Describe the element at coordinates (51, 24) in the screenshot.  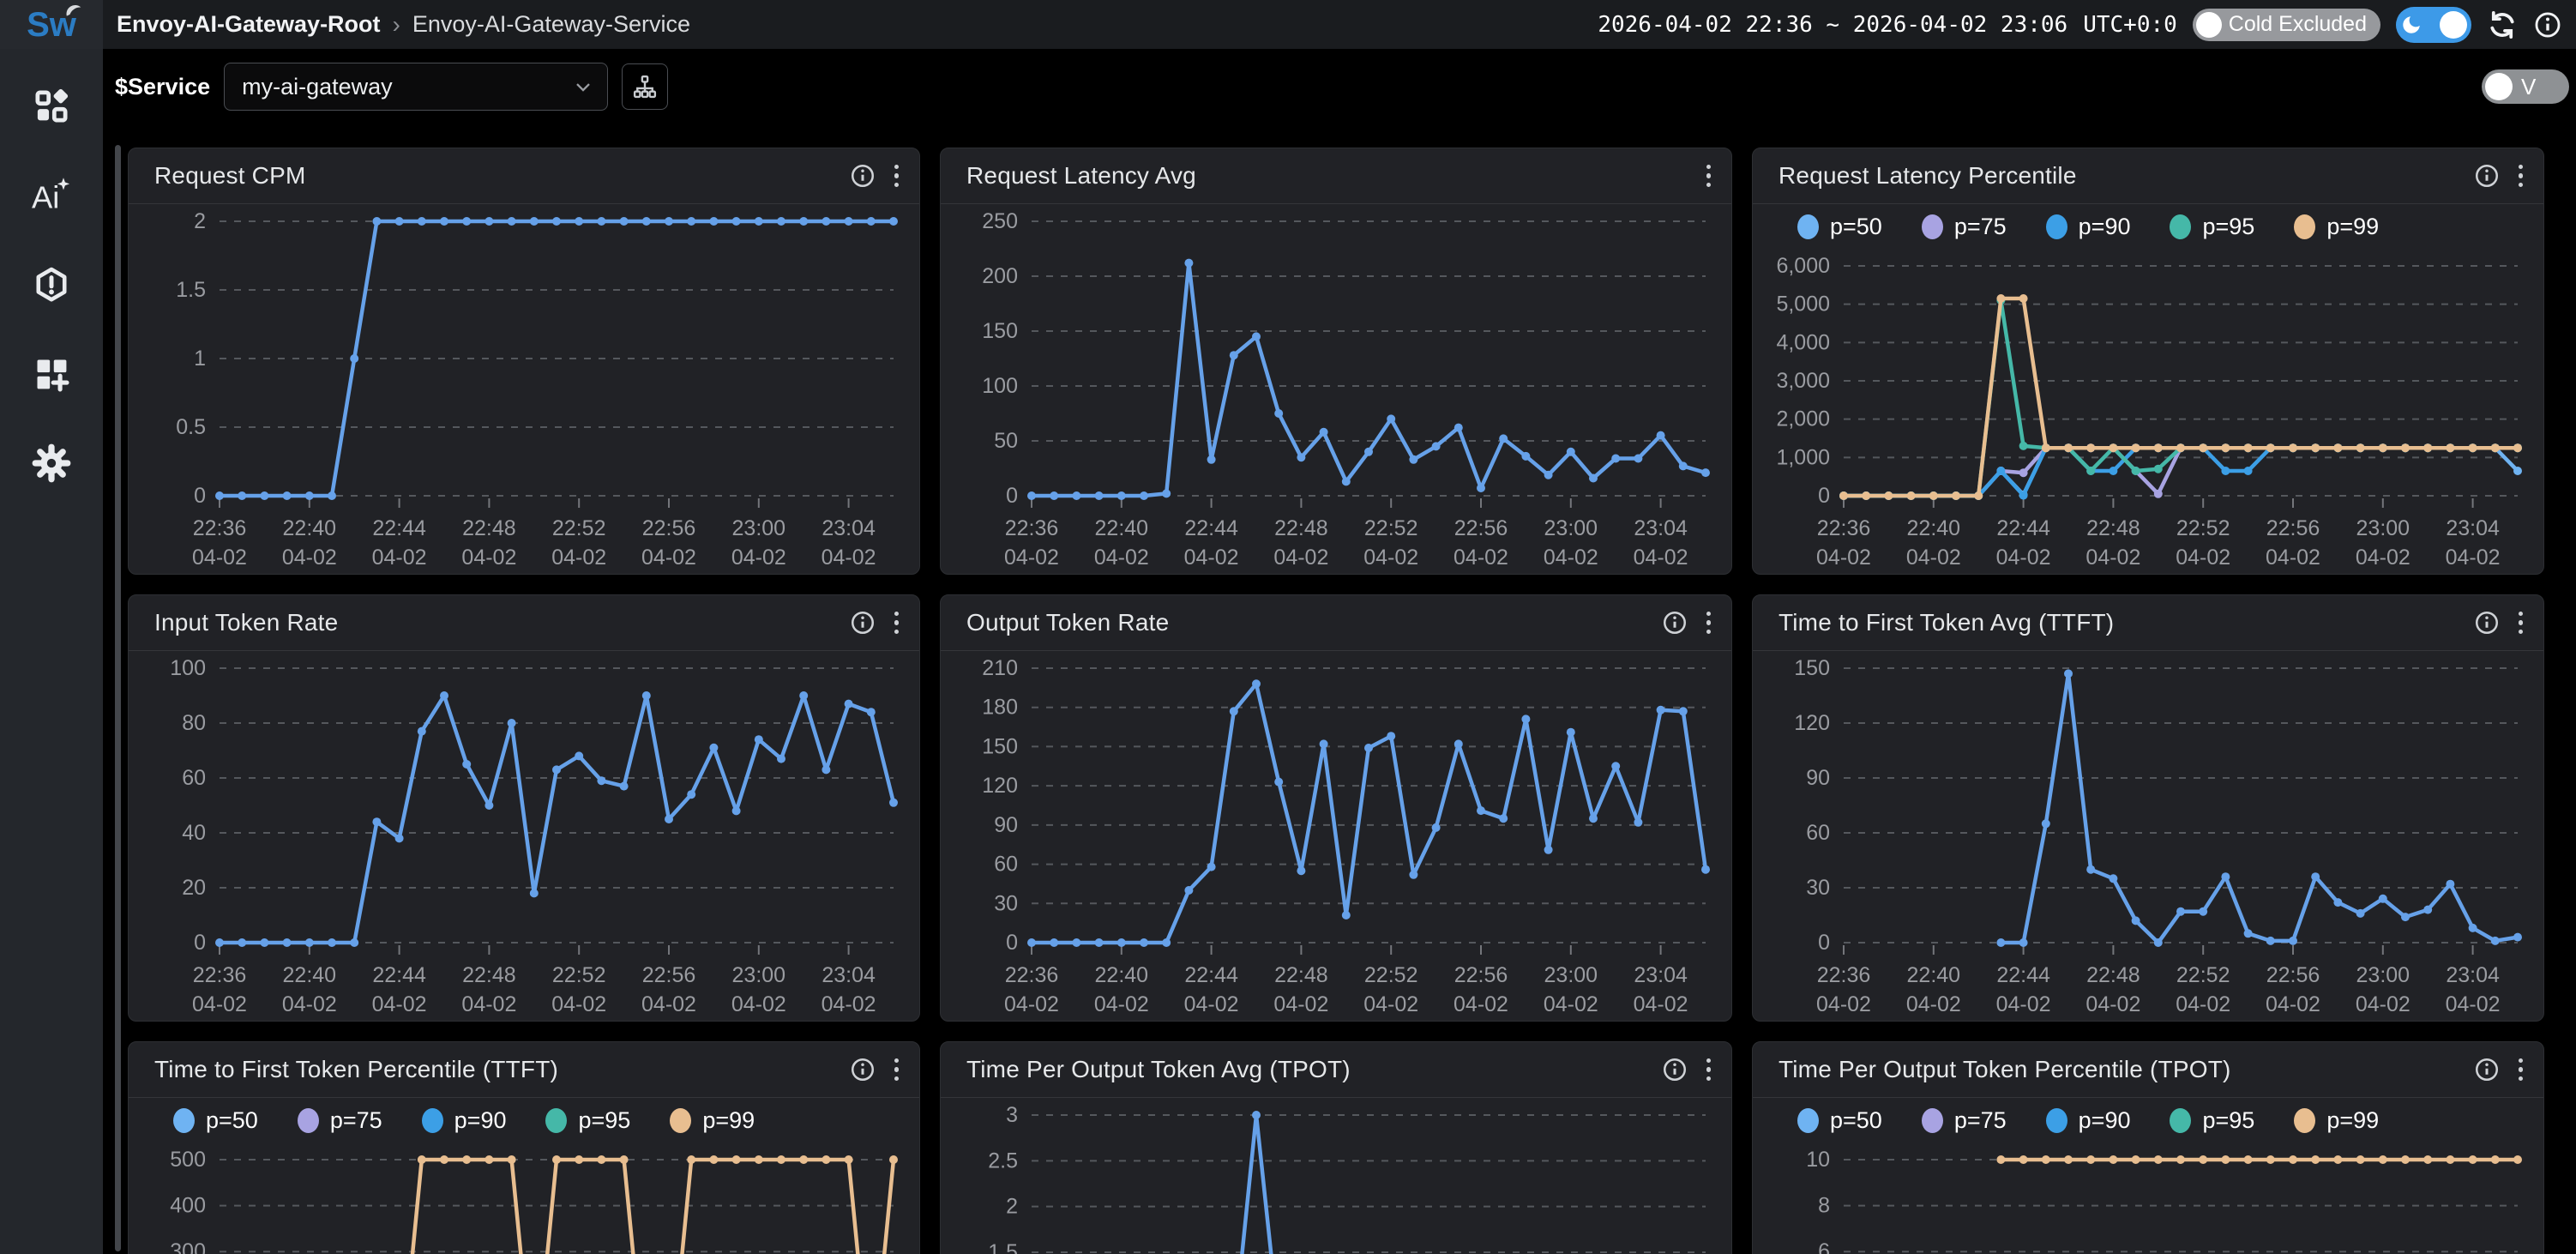
I see `skywalking-logo: Sw` at that location.